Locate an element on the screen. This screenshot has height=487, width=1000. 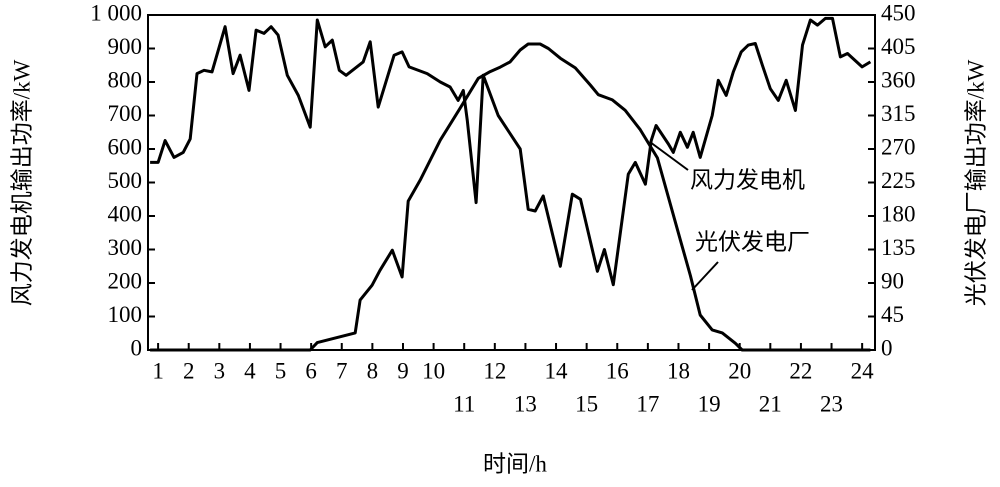
series-annotation: 风力发电机 is located at coordinates (747, 179).